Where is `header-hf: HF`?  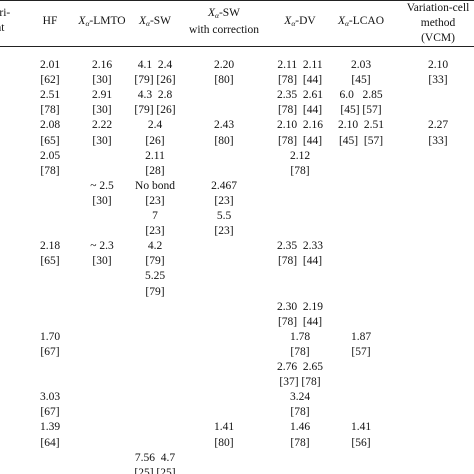
header-hf: HF is located at coordinates (50, 21).